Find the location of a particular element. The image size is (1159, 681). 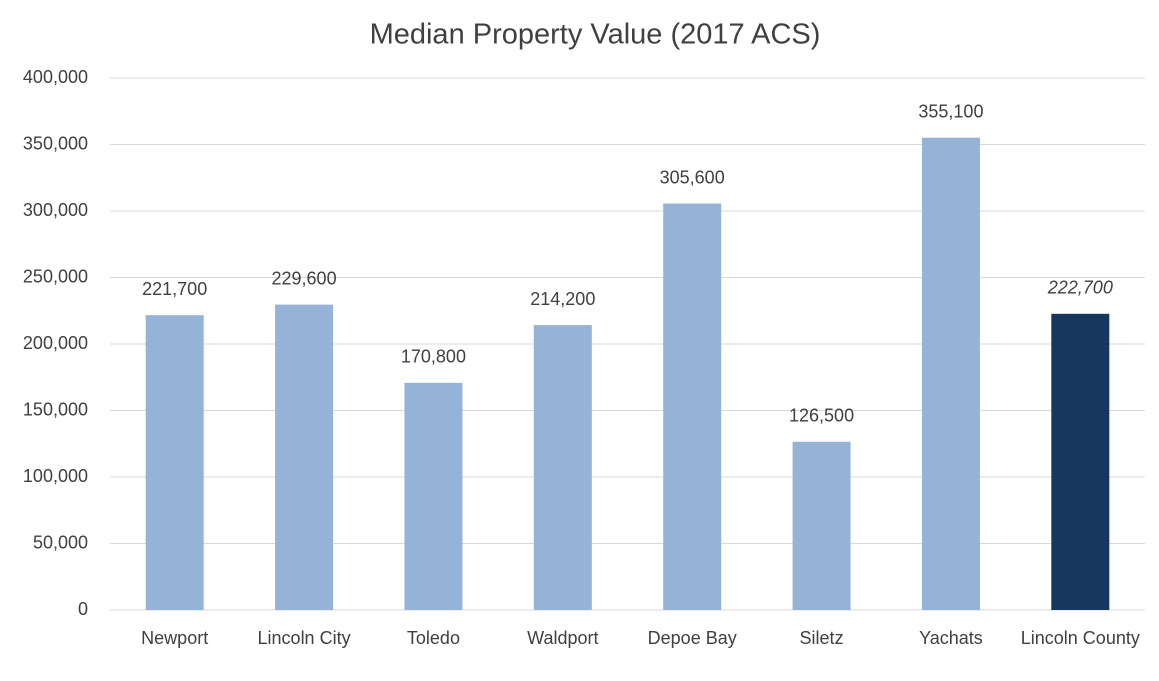

x-tick-label: Depoe Bay is located at coordinates (692, 638).